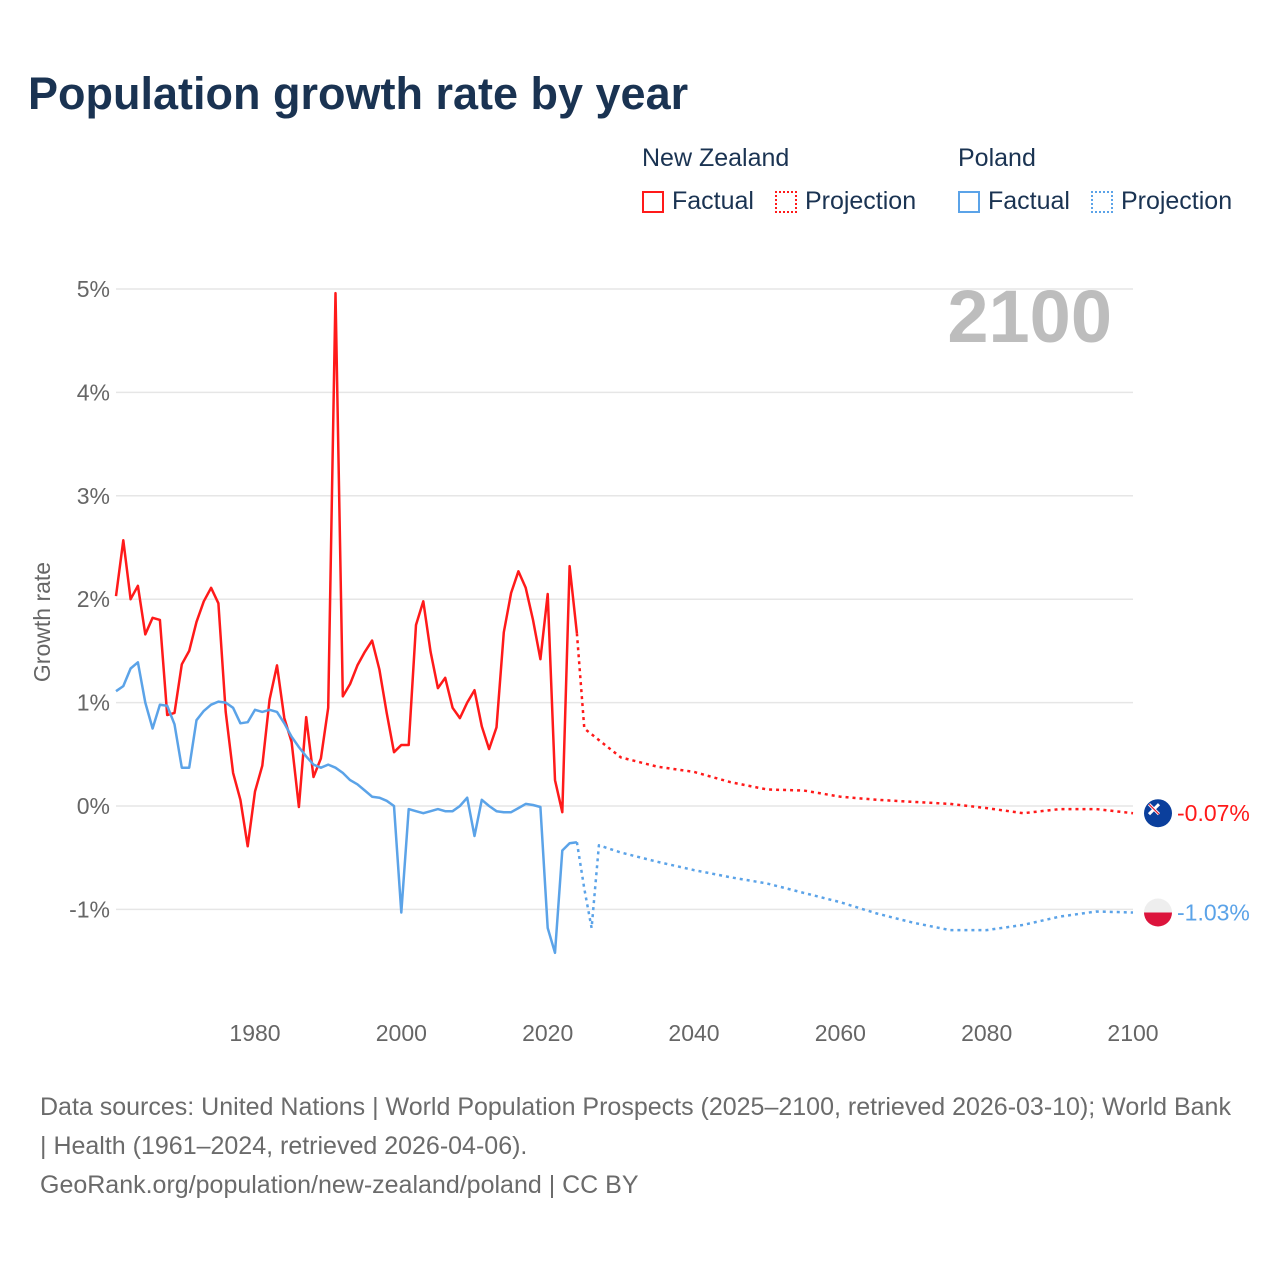 The width and height of the screenshot is (1280, 1280). Describe the element at coordinates (1158, 912) in the screenshot. I see `poland-flag-icon` at that location.